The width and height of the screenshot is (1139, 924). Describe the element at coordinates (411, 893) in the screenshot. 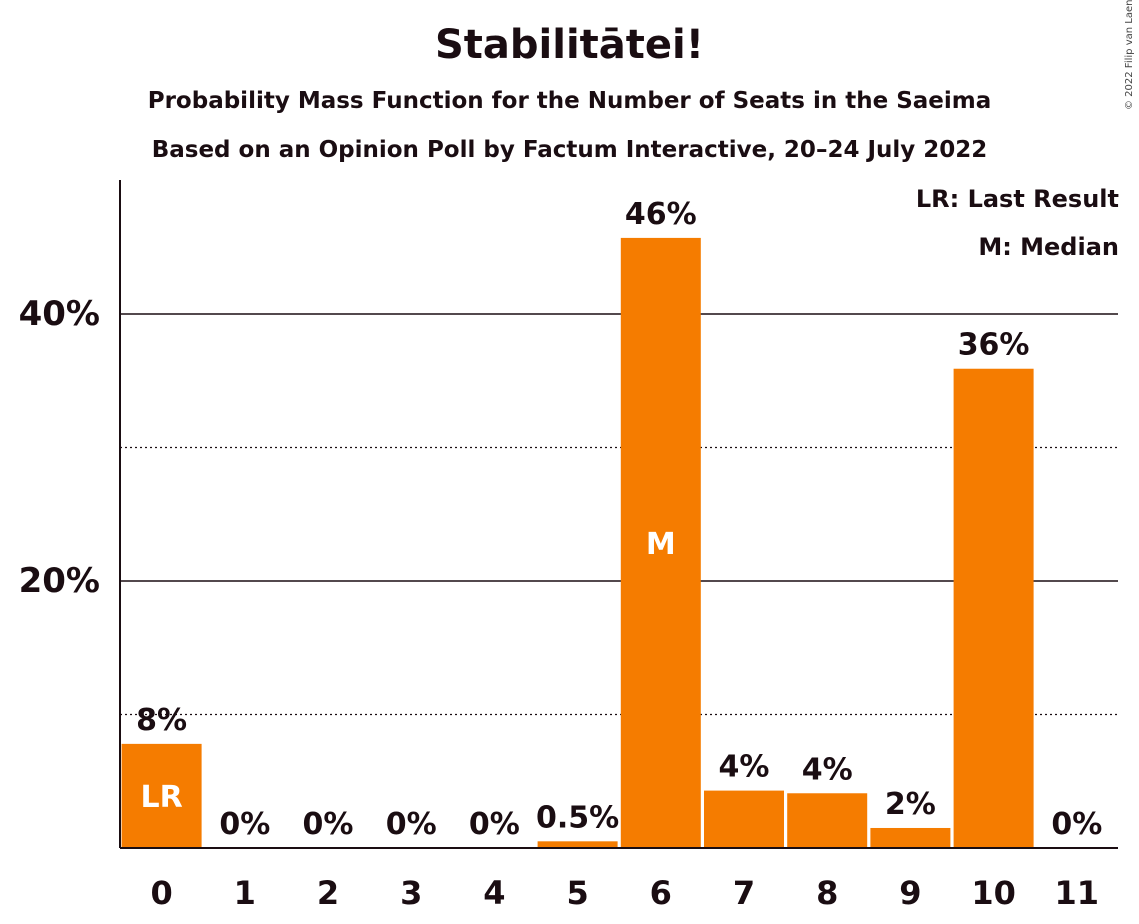

I see `x-tick-label-3: 3` at that location.